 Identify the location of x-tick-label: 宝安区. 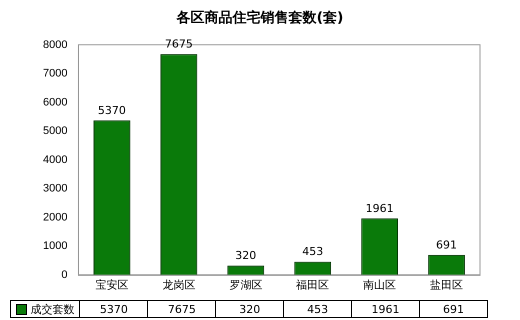
(111, 285).